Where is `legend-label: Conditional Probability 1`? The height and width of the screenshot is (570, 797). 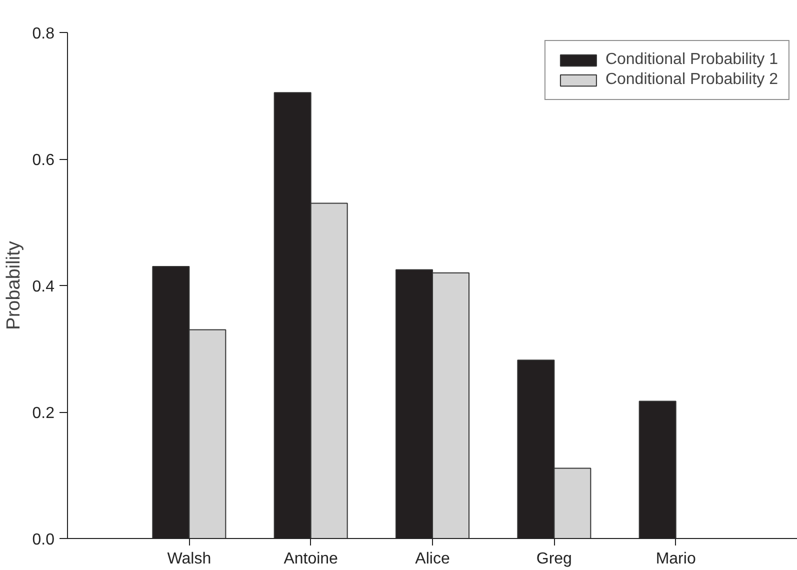
legend-label: Conditional Probability 1 is located at coordinates (691, 60).